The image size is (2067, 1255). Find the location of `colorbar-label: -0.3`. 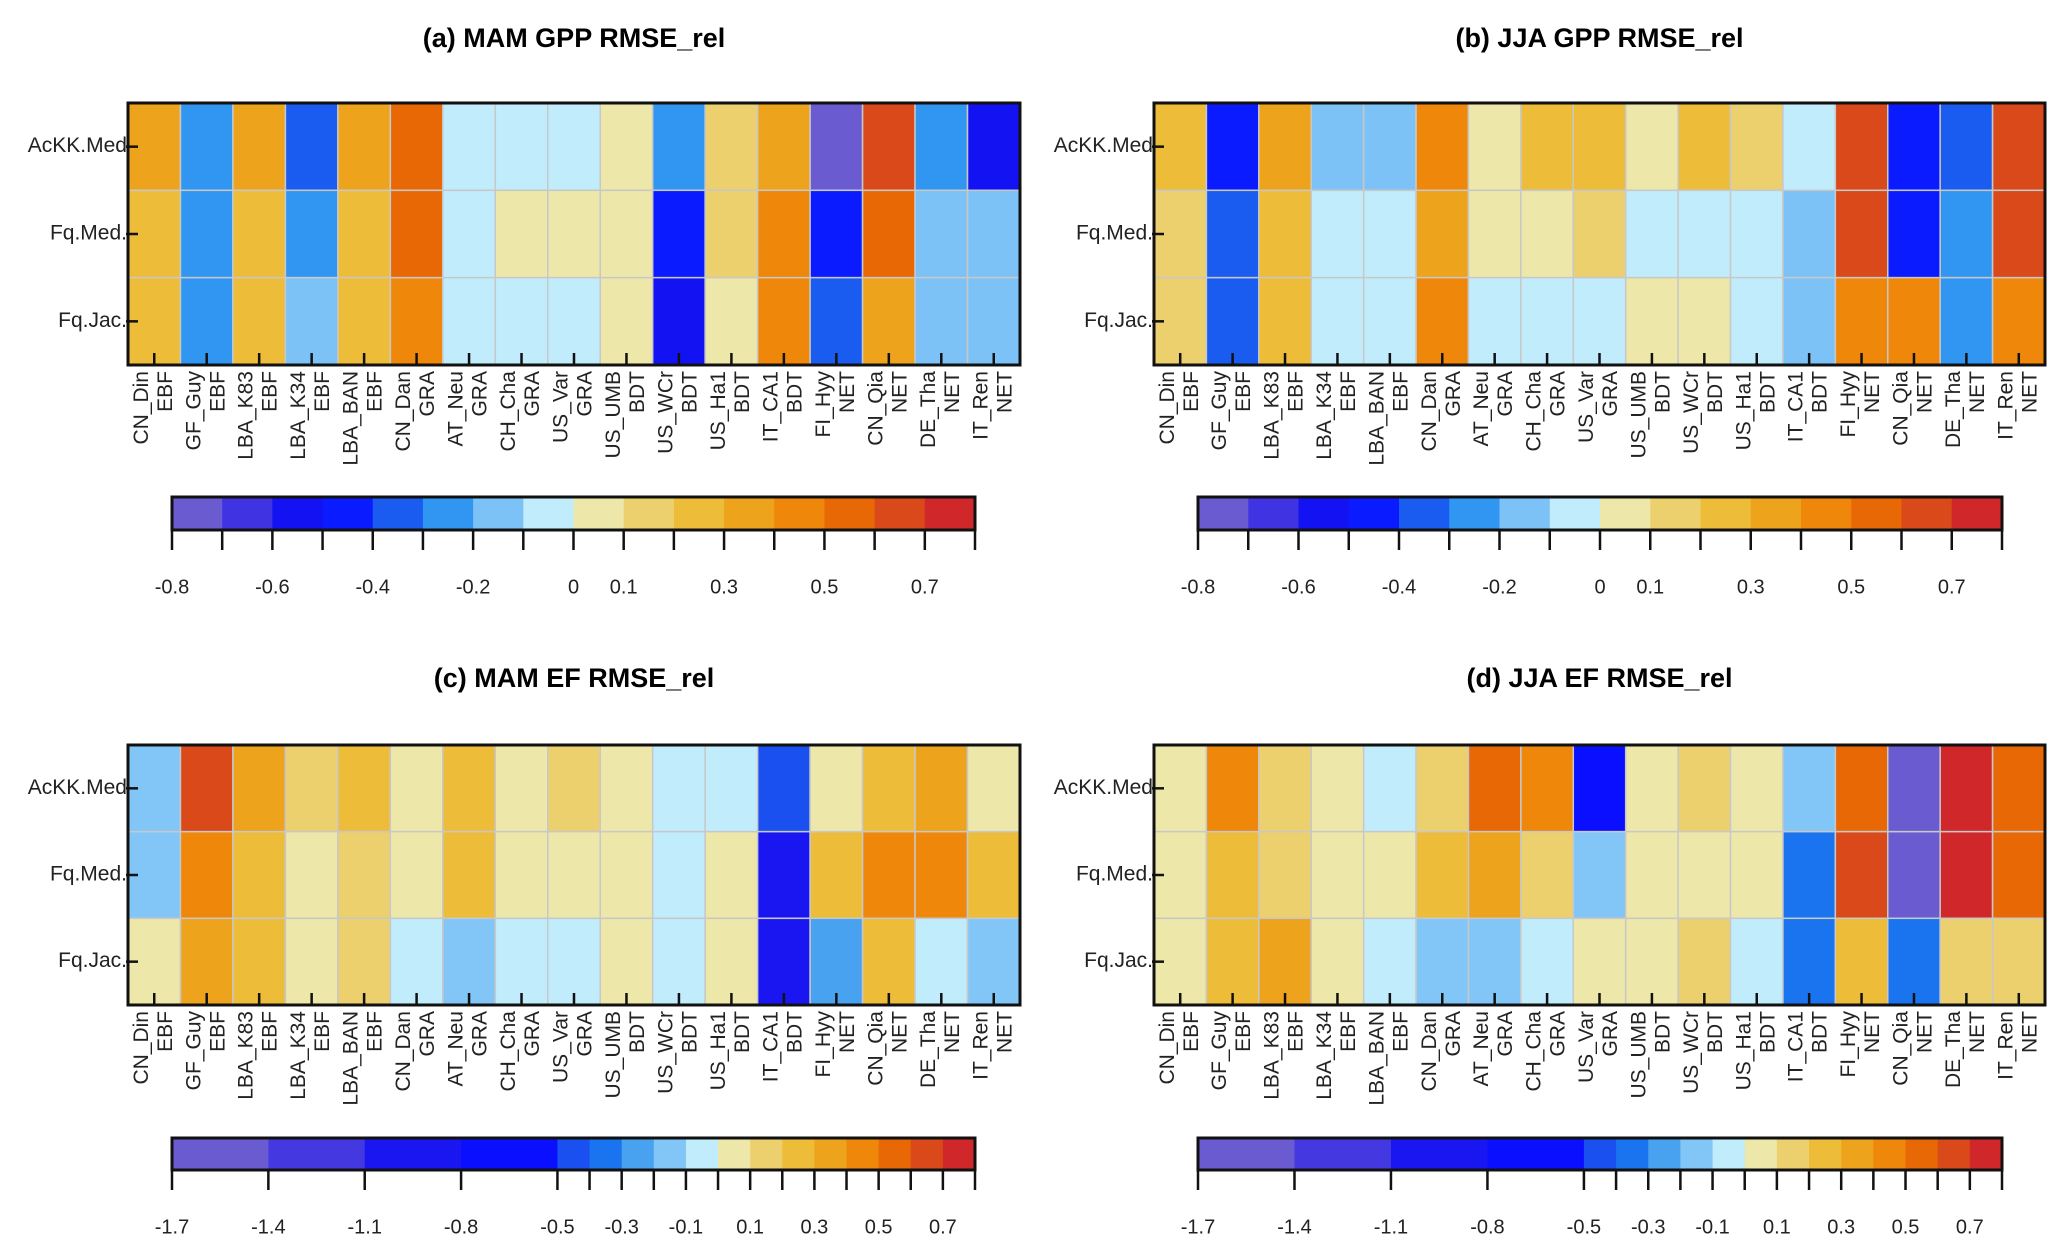

colorbar-label: -0.3 is located at coordinates (621, 1227).